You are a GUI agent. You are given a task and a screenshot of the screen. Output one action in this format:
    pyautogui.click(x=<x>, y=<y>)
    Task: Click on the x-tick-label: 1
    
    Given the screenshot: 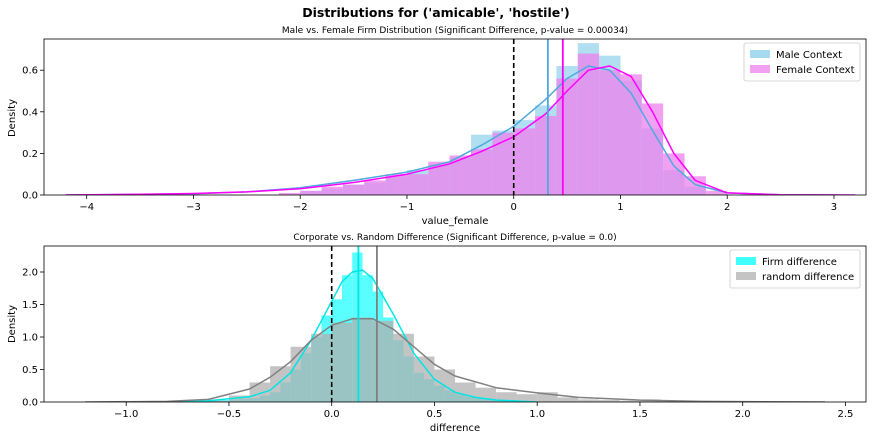 What is the action you would take?
    pyautogui.click(x=620, y=207)
    